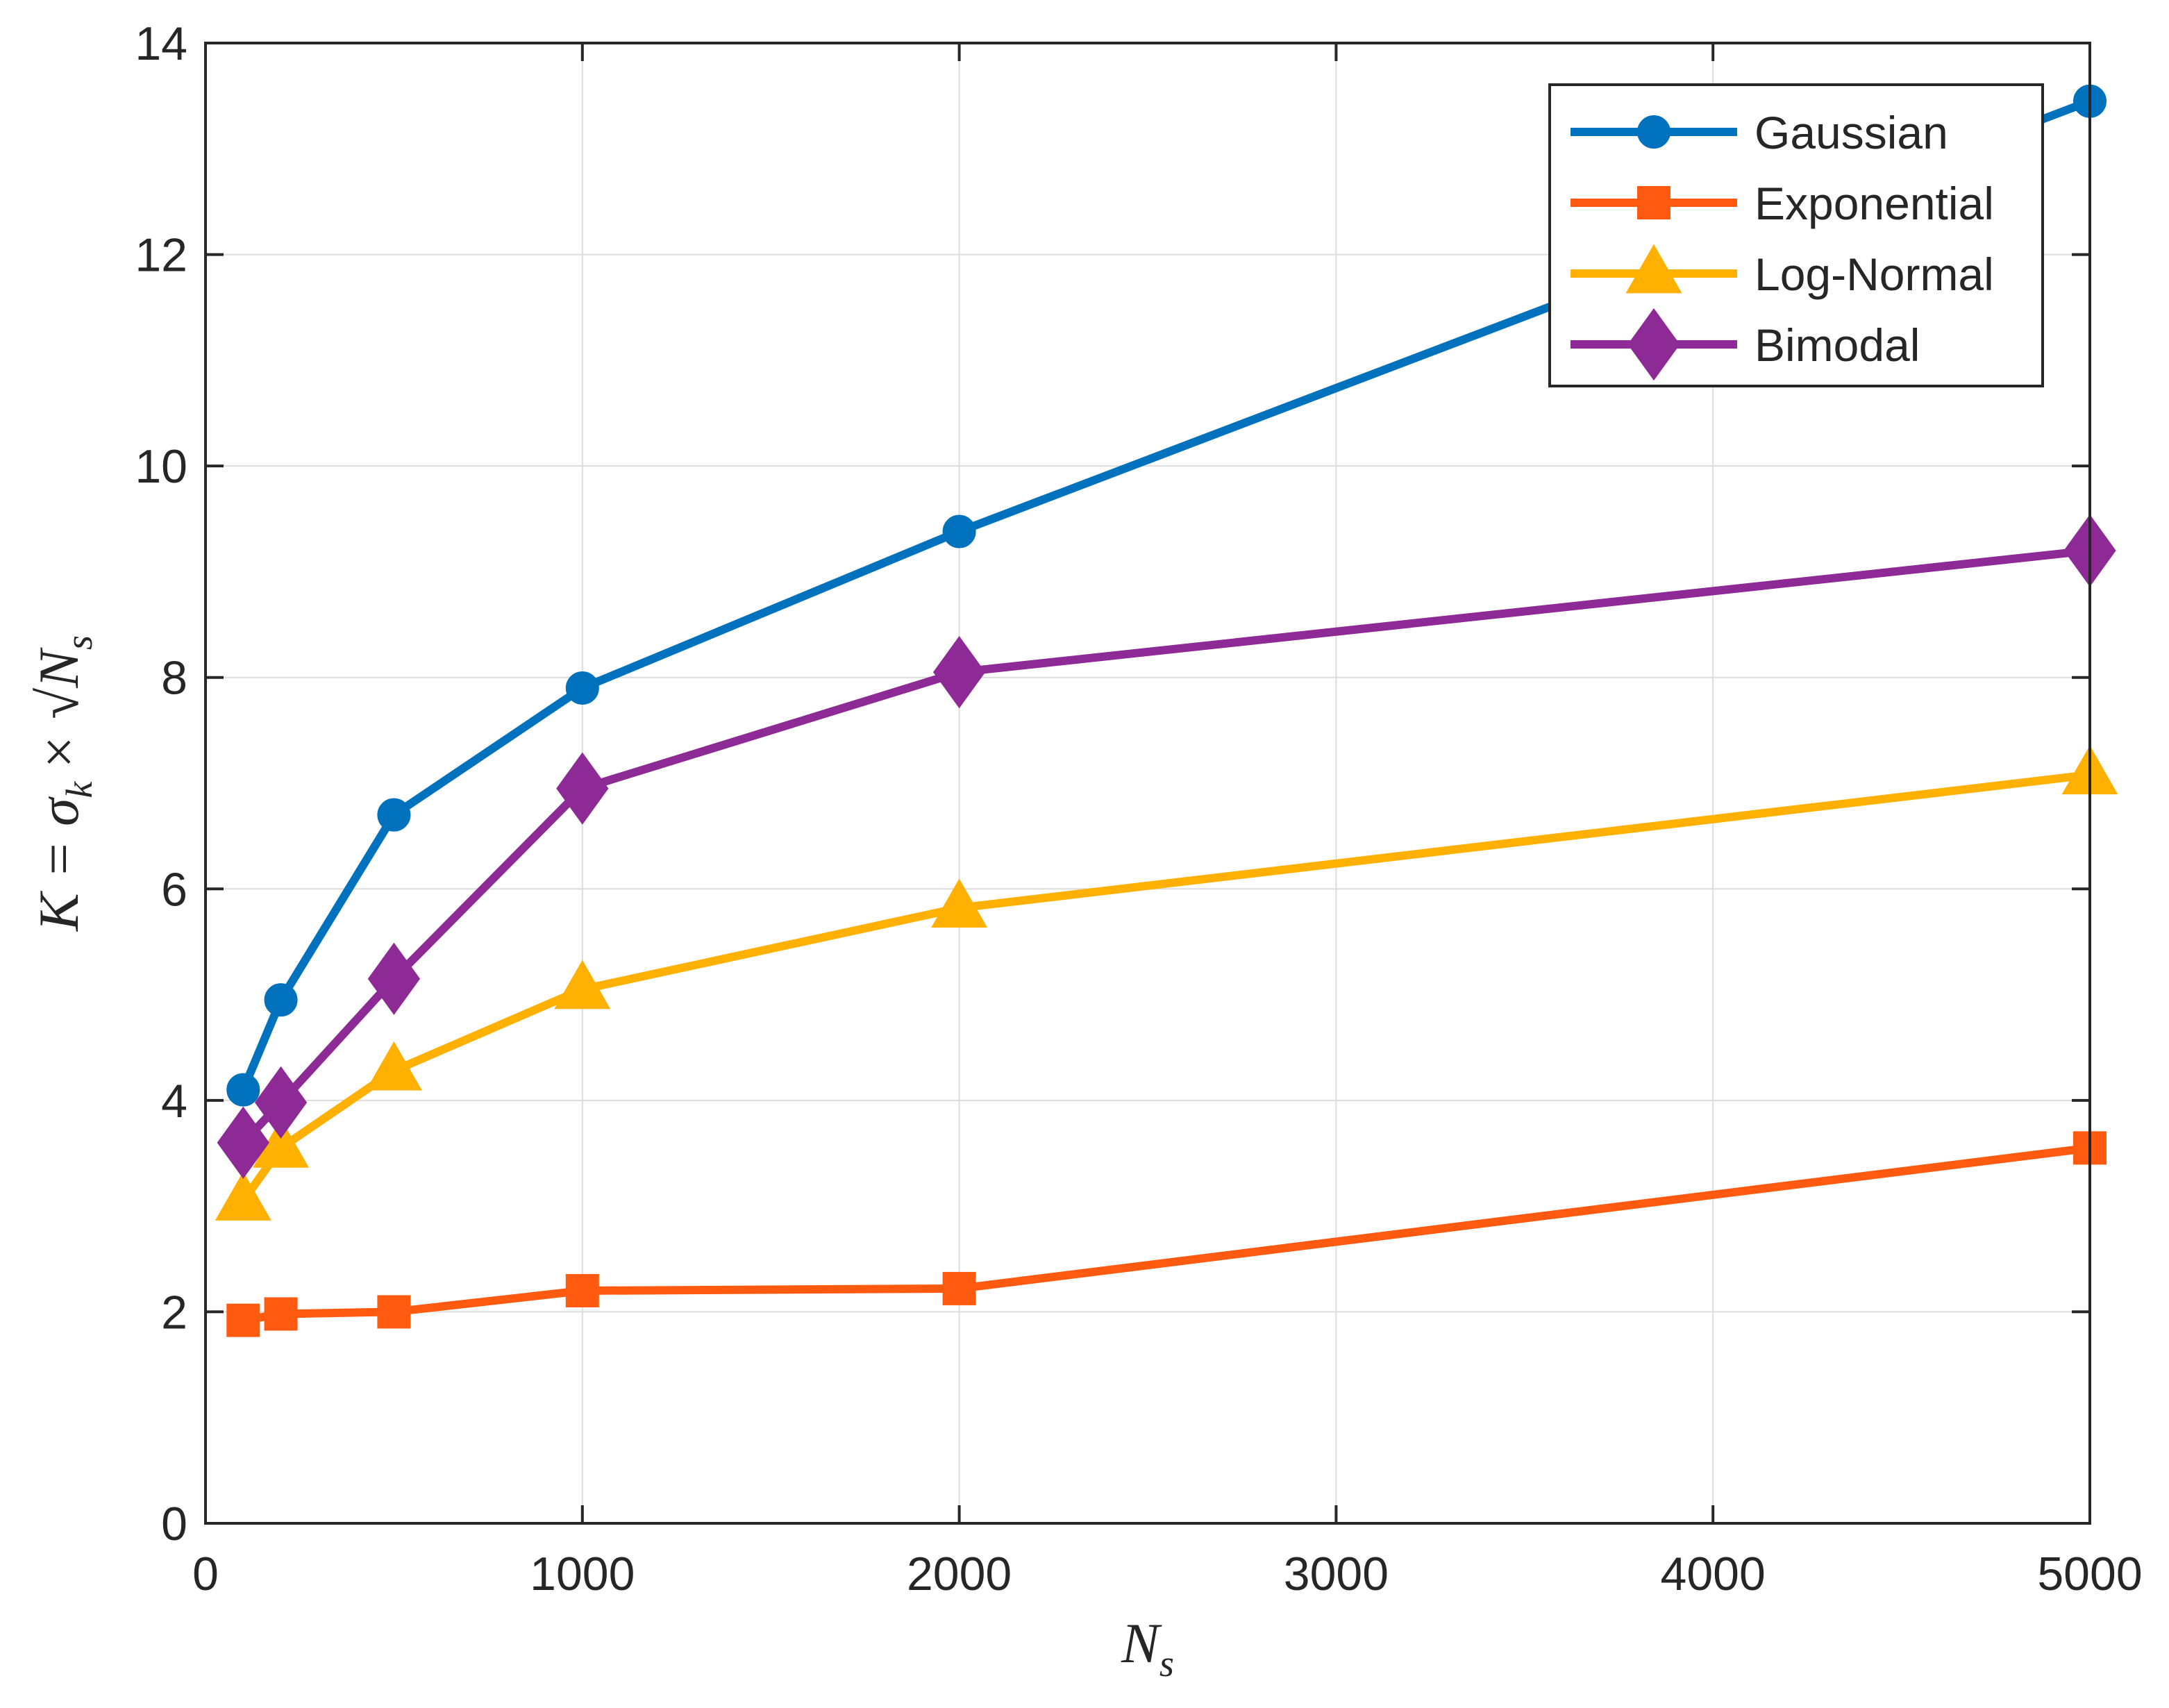 The image size is (2169, 1708). I want to click on legend: Gaussian Exponential Log-Normal Bimodal, so click(1796, 235).